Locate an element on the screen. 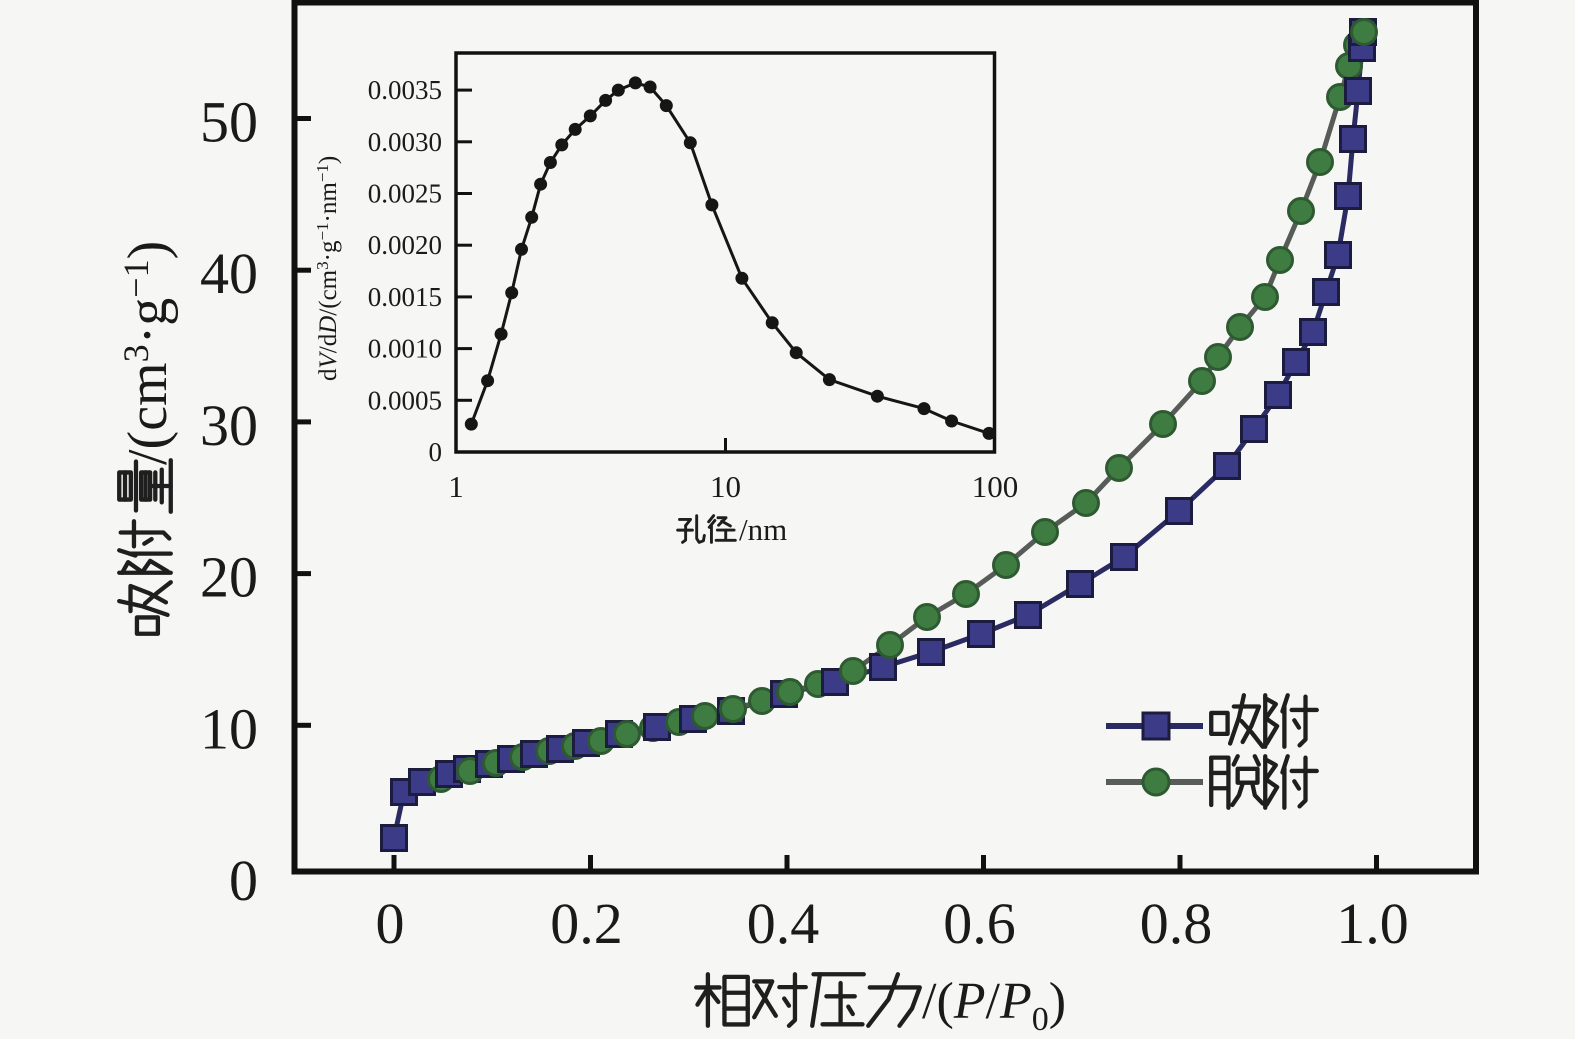 The height and width of the screenshot is (1039, 1575). svg-text: 40 is located at coordinates (229, 273).